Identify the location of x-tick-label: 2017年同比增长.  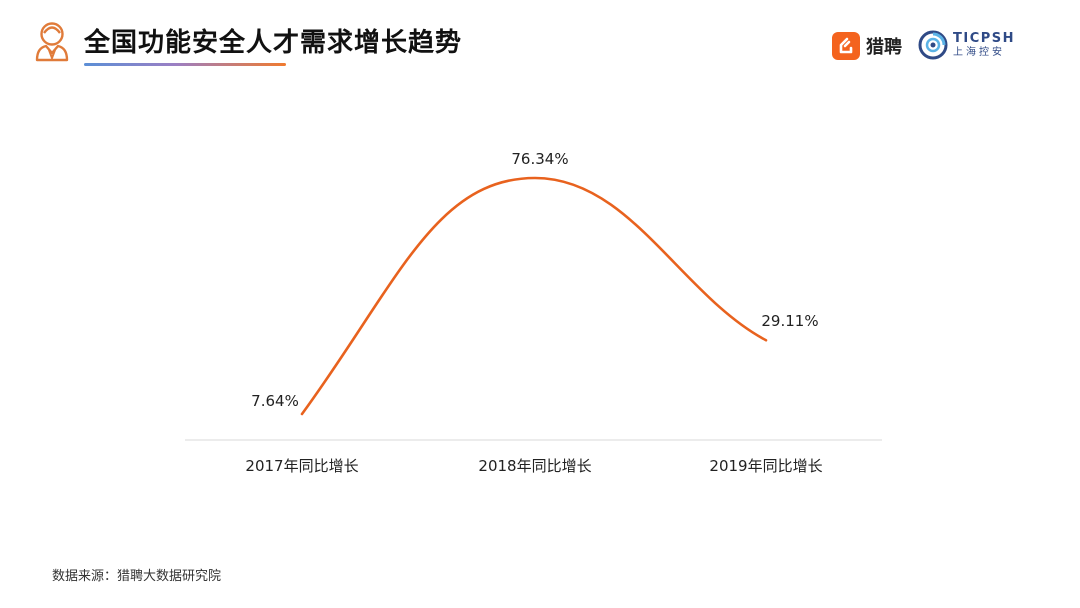
(301, 466).